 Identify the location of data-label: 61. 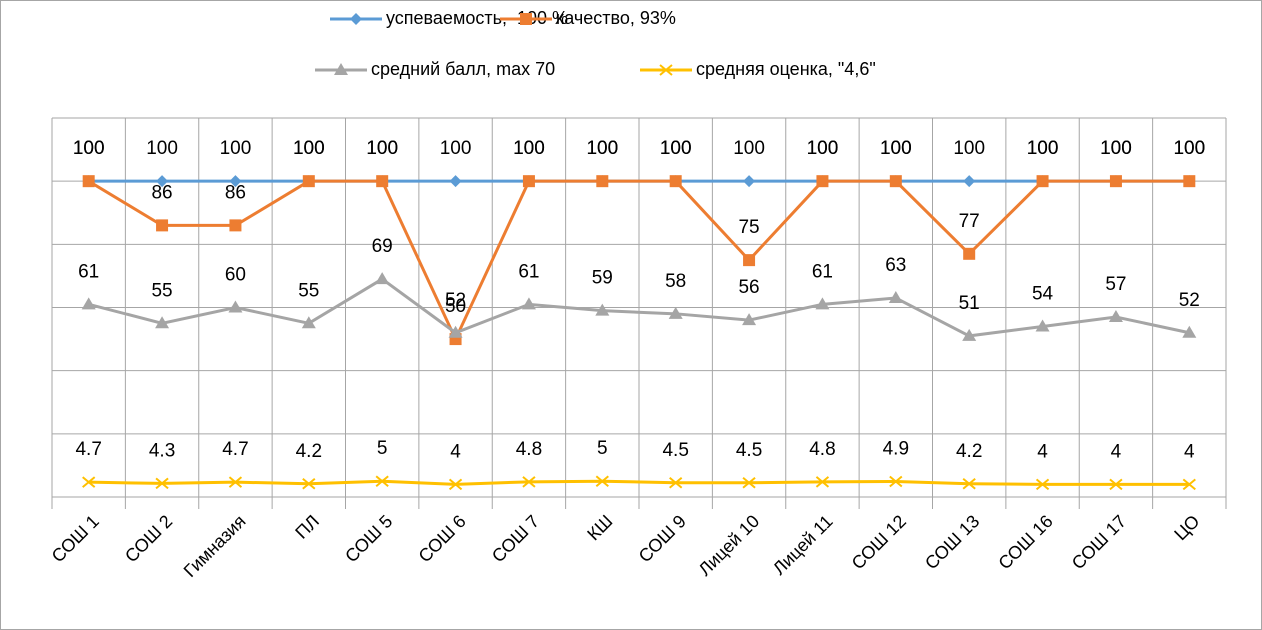
(528, 271).